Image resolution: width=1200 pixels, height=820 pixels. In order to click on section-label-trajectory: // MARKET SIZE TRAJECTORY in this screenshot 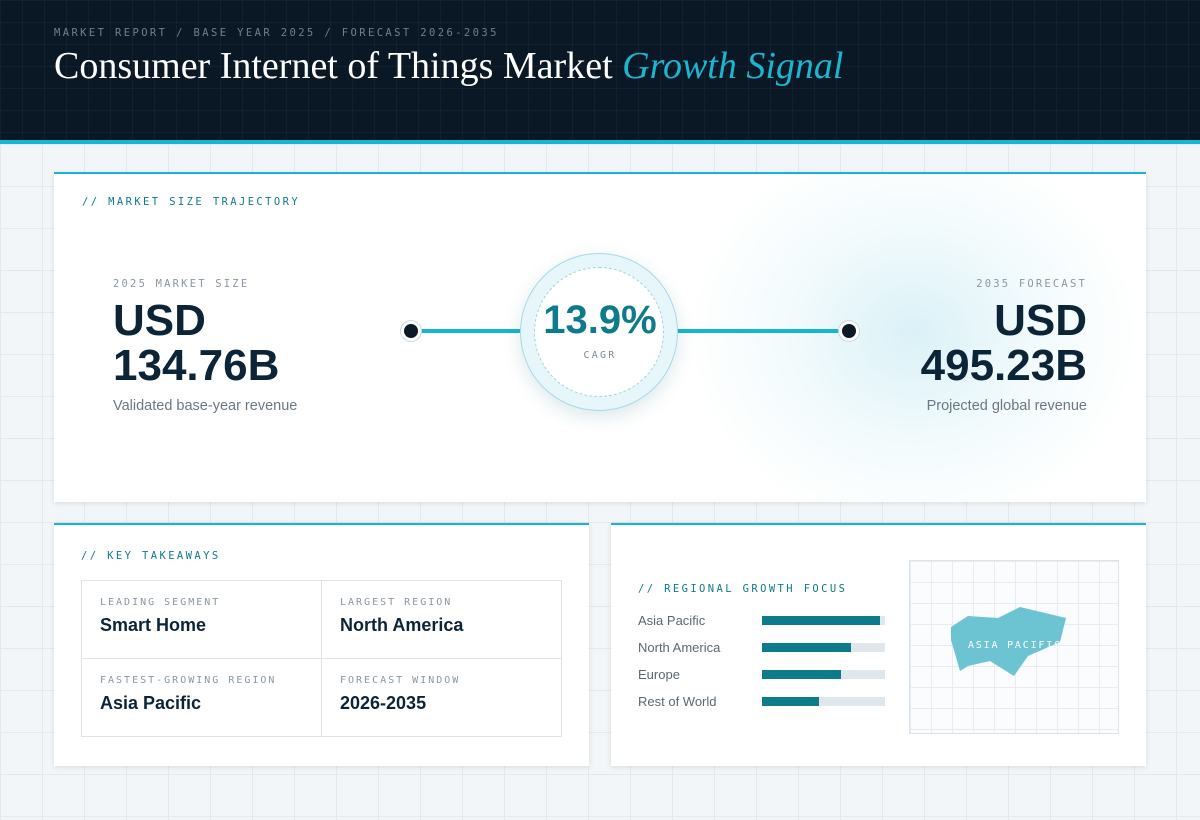, I will do `click(191, 202)`.